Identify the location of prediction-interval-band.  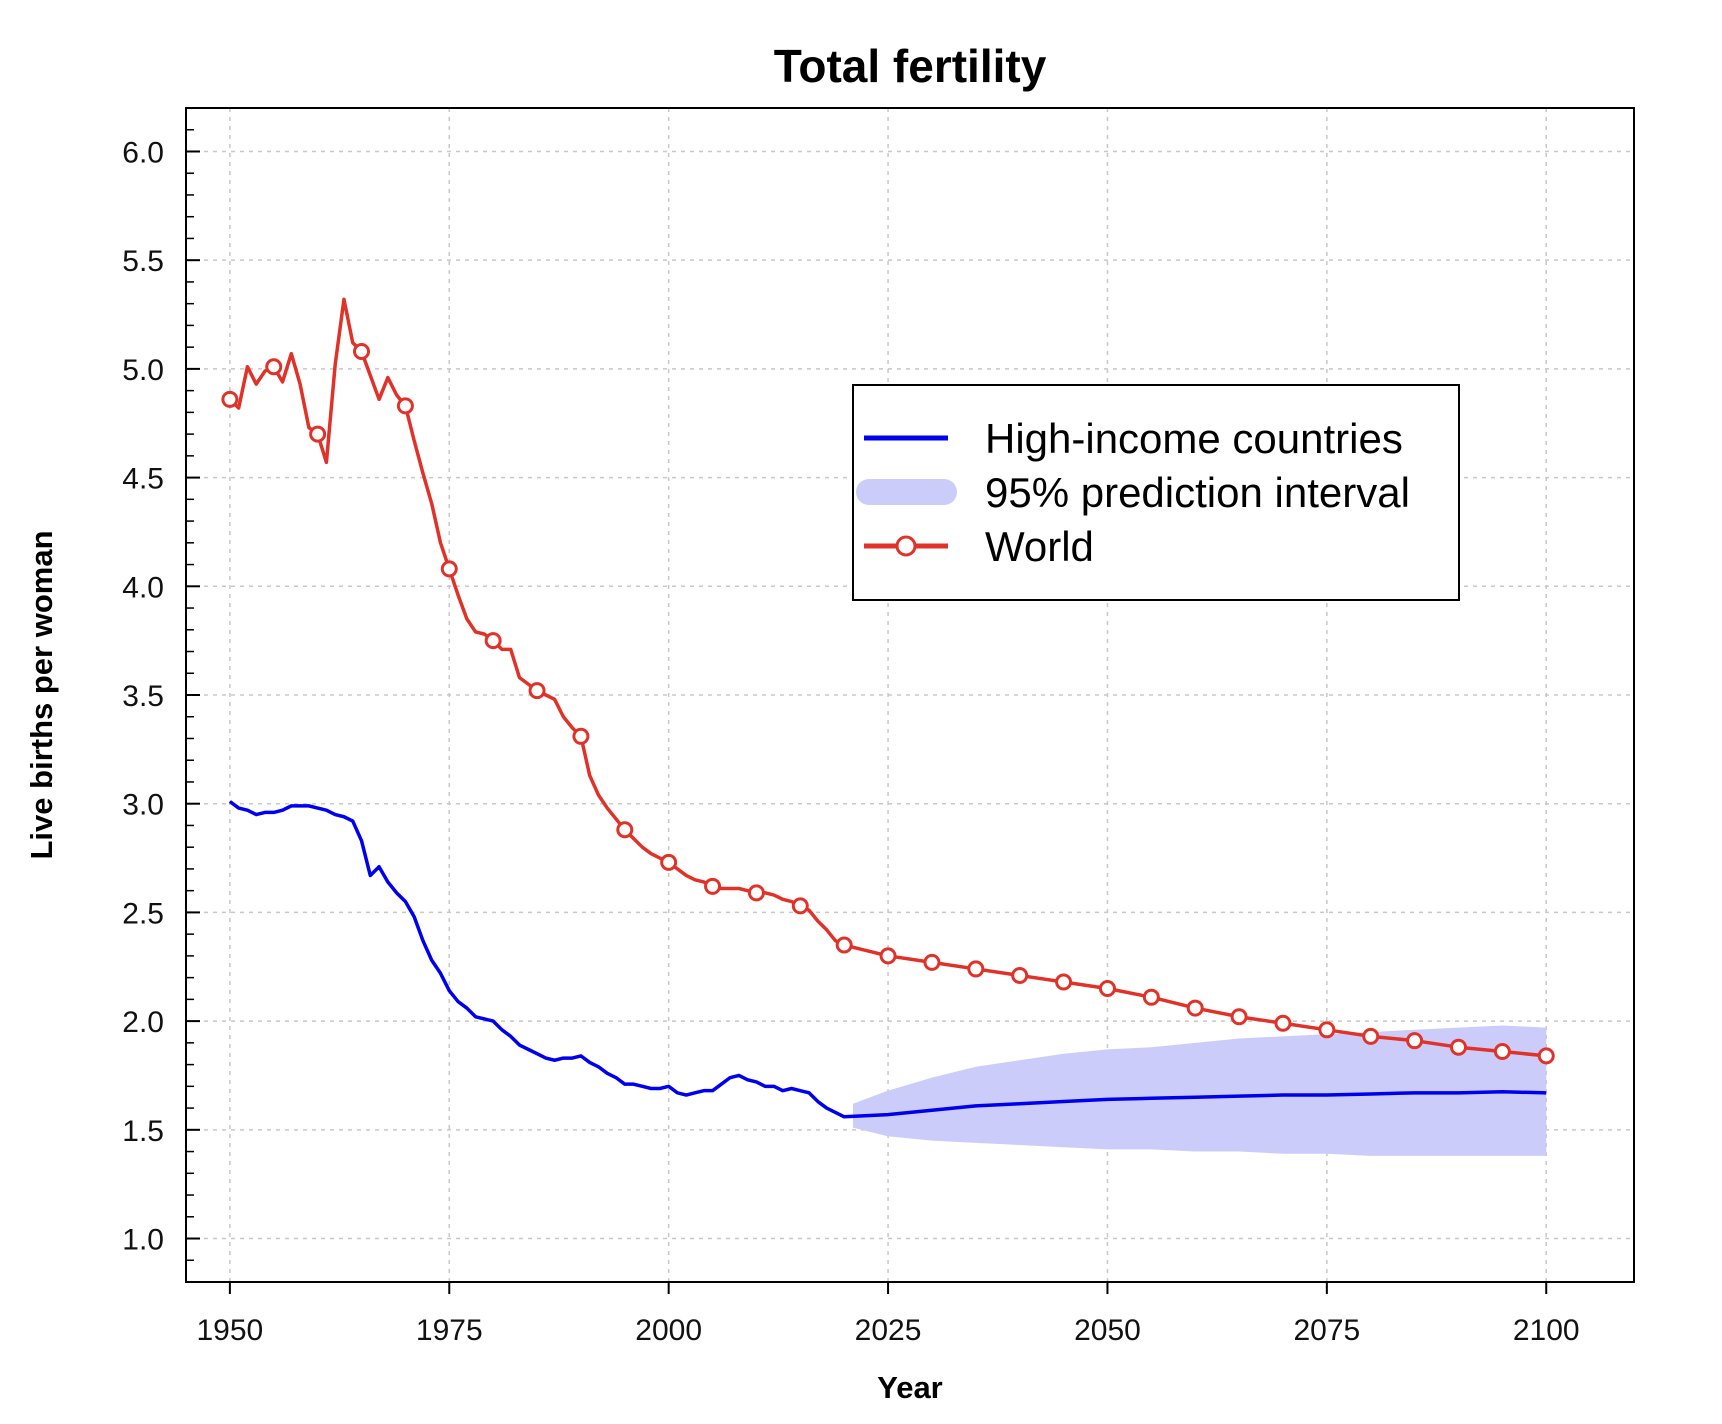
(1199, 1090).